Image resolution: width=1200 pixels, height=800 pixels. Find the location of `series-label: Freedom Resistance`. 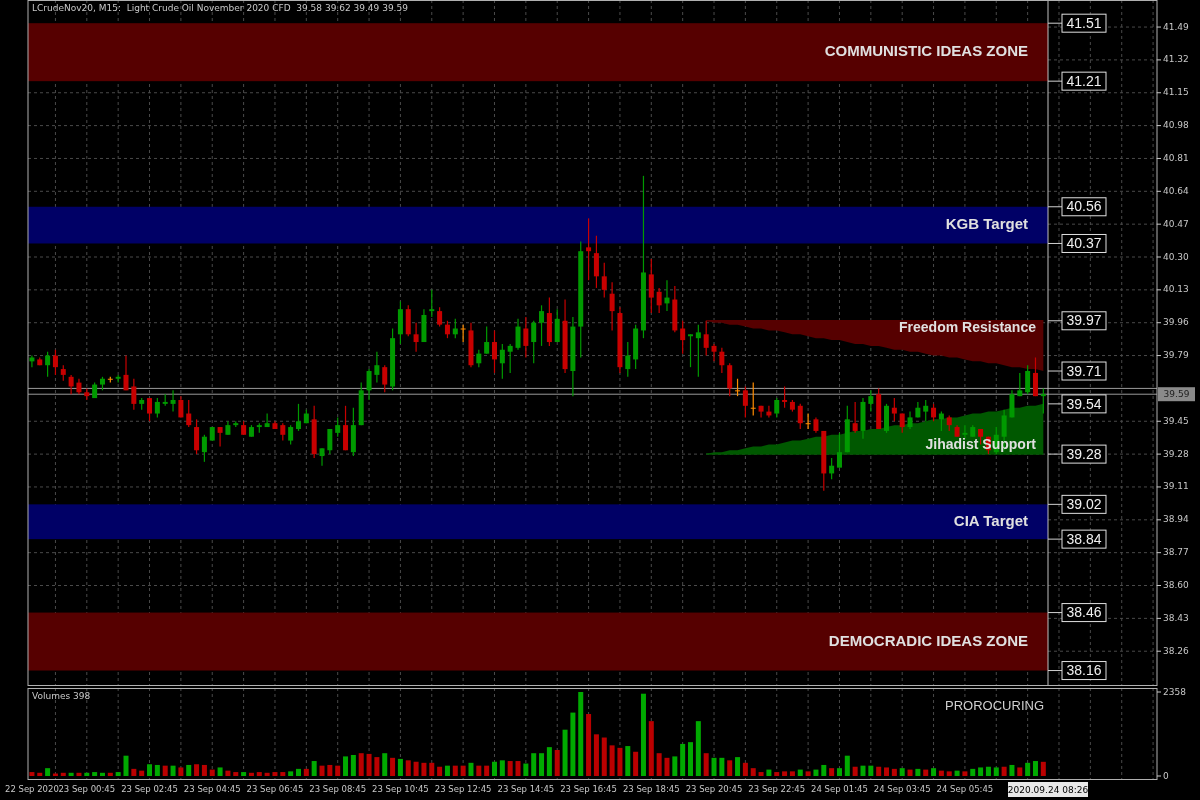

series-label: Freedom Resistance is located at coordinates (968, 327).